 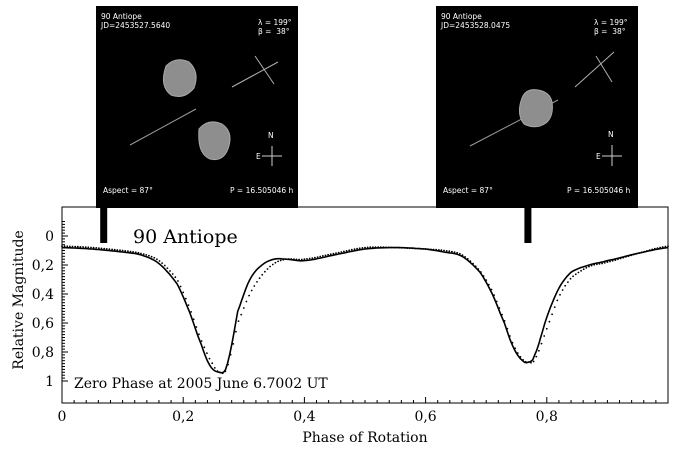 I want to click on rotation-phase-markers, so click(x=316, y=225).